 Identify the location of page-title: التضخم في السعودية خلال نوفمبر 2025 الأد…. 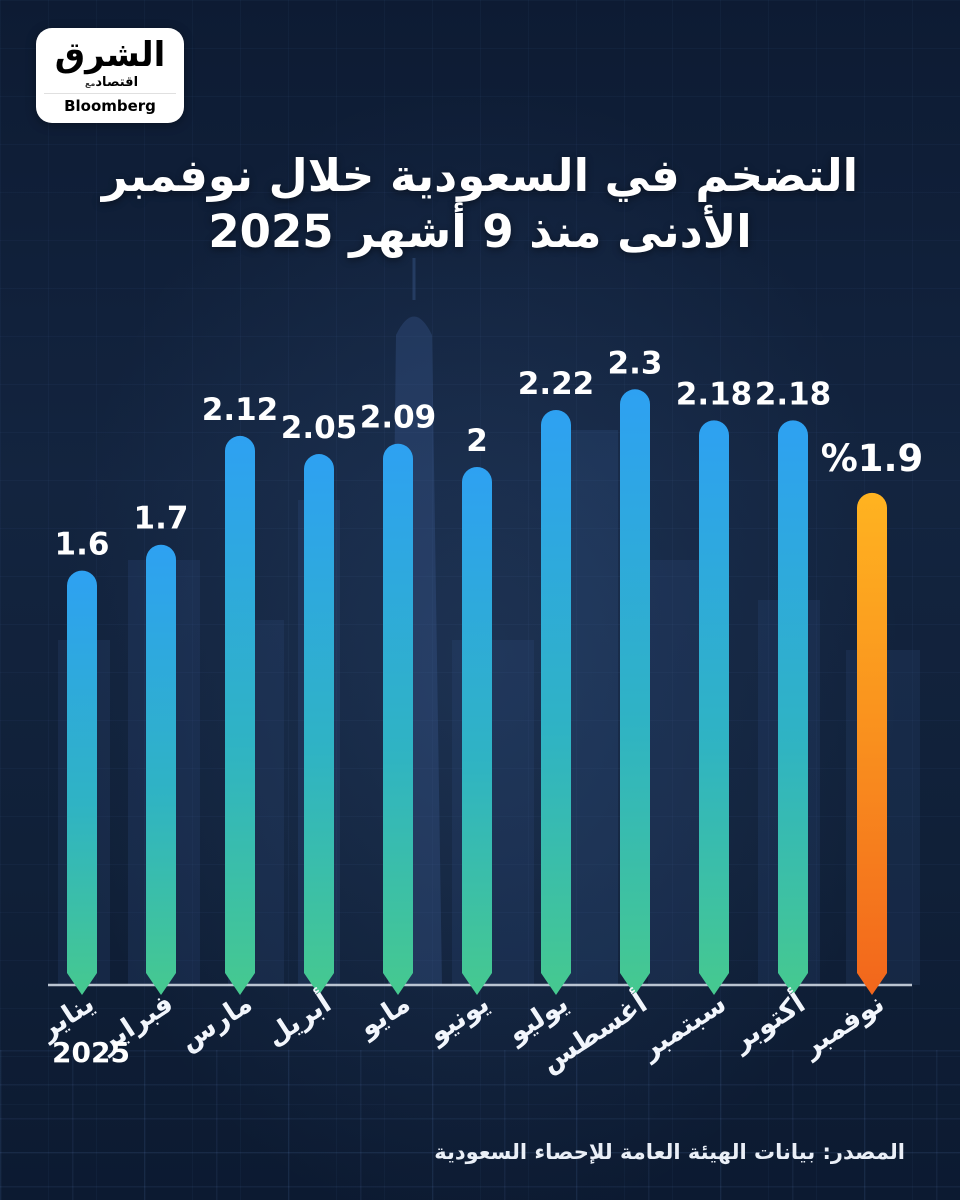
(480, 204).